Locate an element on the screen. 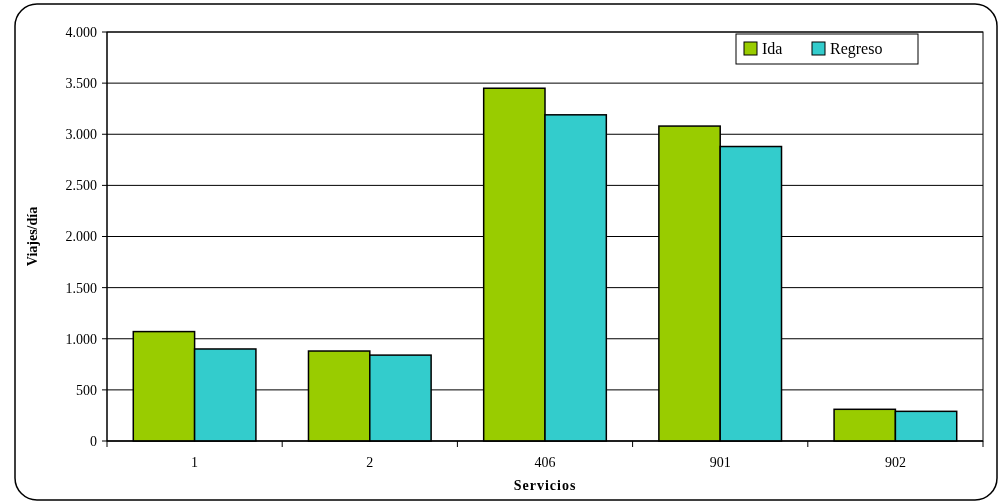 This screenshot has width=1002, height=504. y-axis-title: Viajes/día is located at coordinates (32, 236).